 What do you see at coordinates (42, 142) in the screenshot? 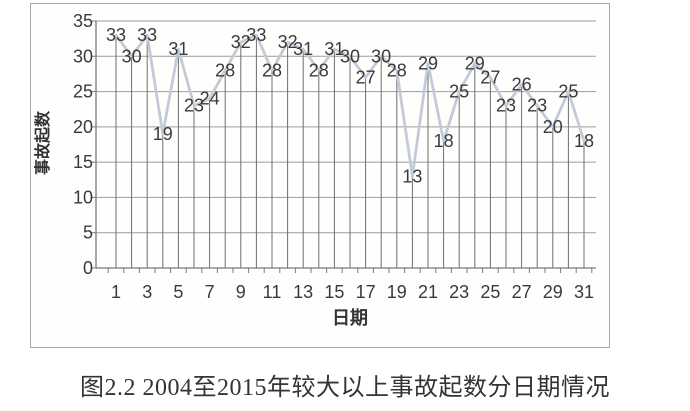
I see `y-axis-title: 事故起数` at bounding box center [42, 142].